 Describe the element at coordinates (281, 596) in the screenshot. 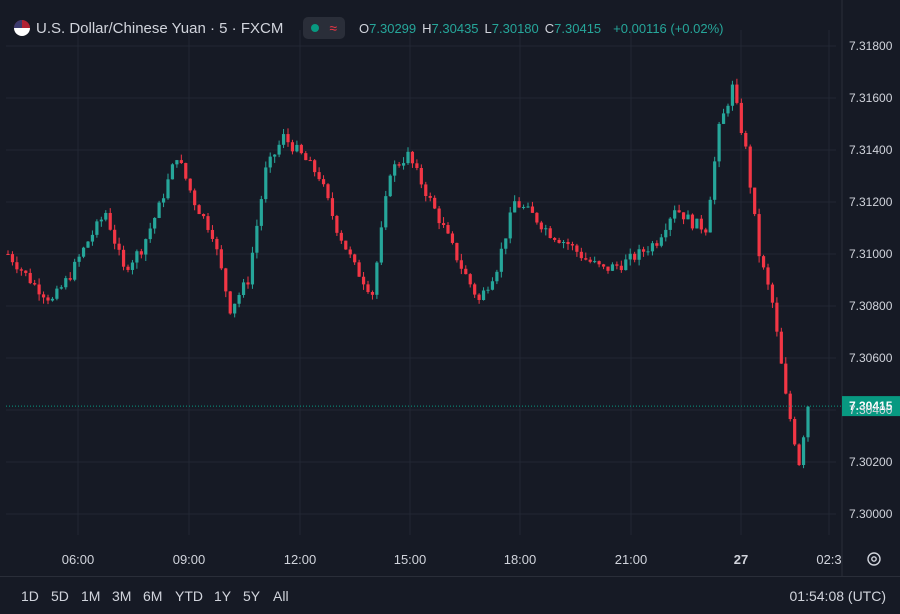

I see `range-button-all: All` at that location.